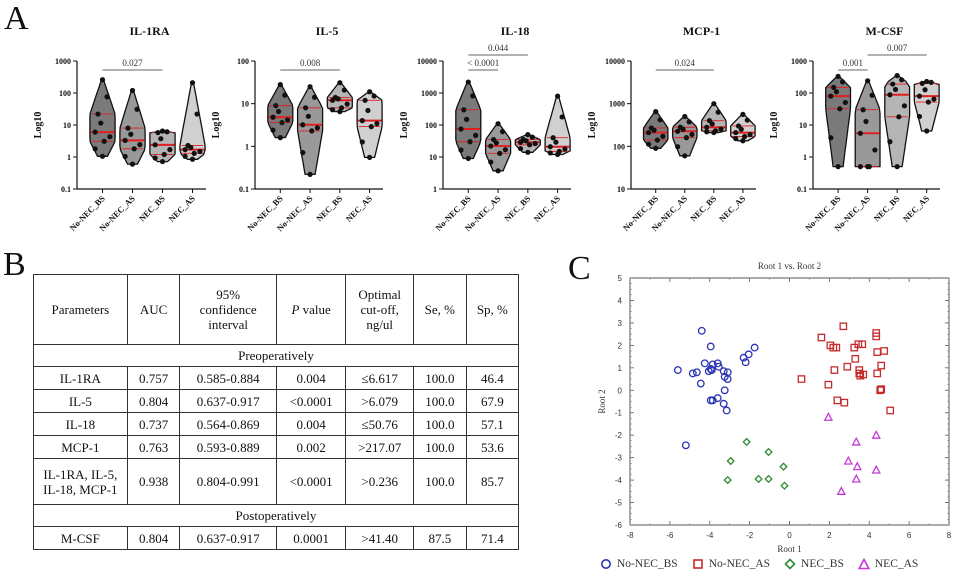  Describe the element at coordinates (620, 278) in the screenshot. I see `y-tick-label: 5` at that location.